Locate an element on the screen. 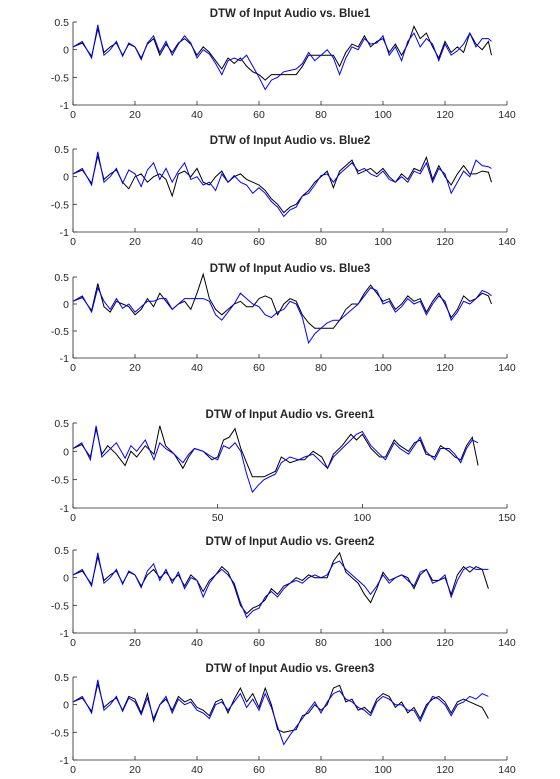 This screenshot has width=560, height=779. x-tick-label: 150 is located at coordinates (507, 518).